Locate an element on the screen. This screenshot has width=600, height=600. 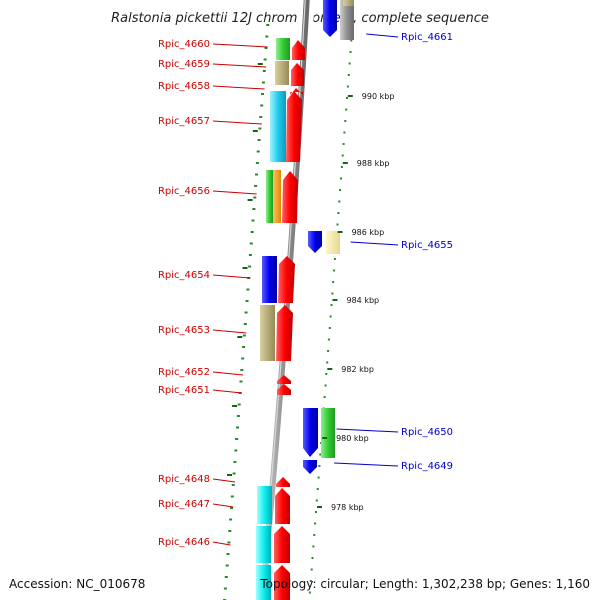
gene-rpic-4654-block is located at coordinates (269, 279).